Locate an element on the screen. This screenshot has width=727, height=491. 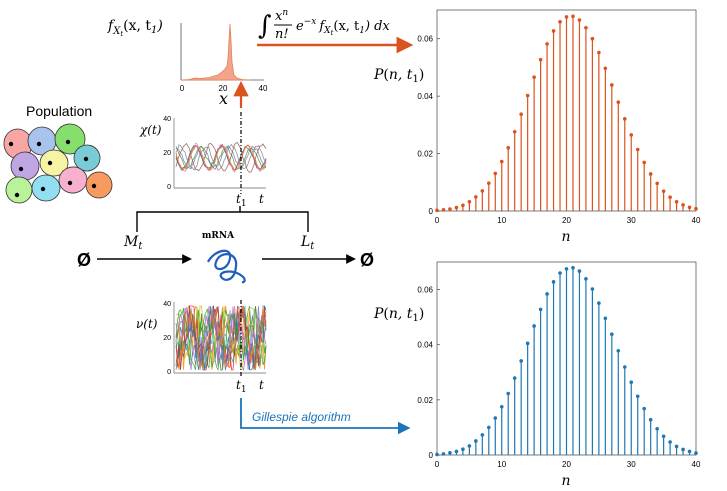
bottom-xlabel: n is located at coordinates (565, 481).